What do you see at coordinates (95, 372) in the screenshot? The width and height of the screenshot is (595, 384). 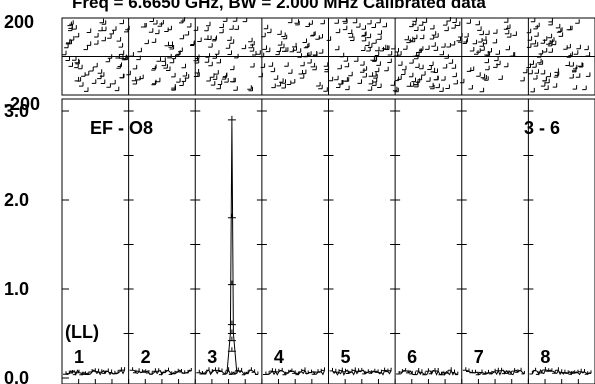 I see `amplitude-trace` at bounding box center [95, 372].